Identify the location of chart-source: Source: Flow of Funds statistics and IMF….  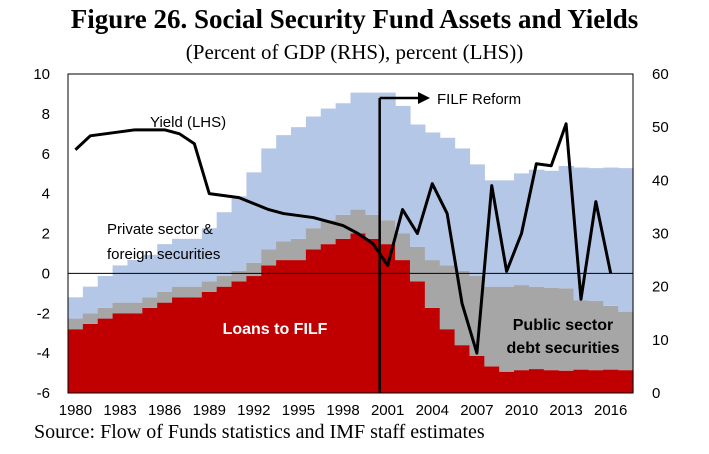
(259, 432).